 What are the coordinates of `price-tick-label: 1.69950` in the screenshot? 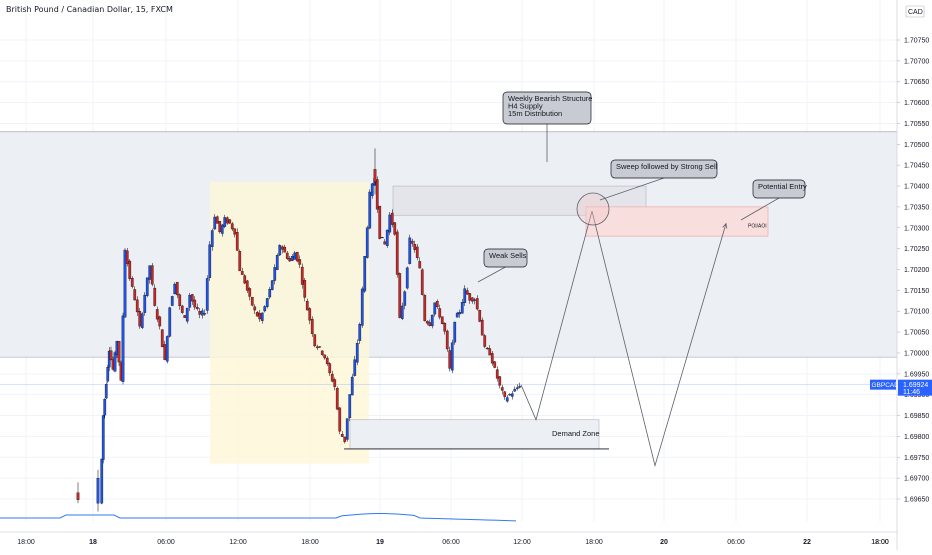 It's located at (916, 374).